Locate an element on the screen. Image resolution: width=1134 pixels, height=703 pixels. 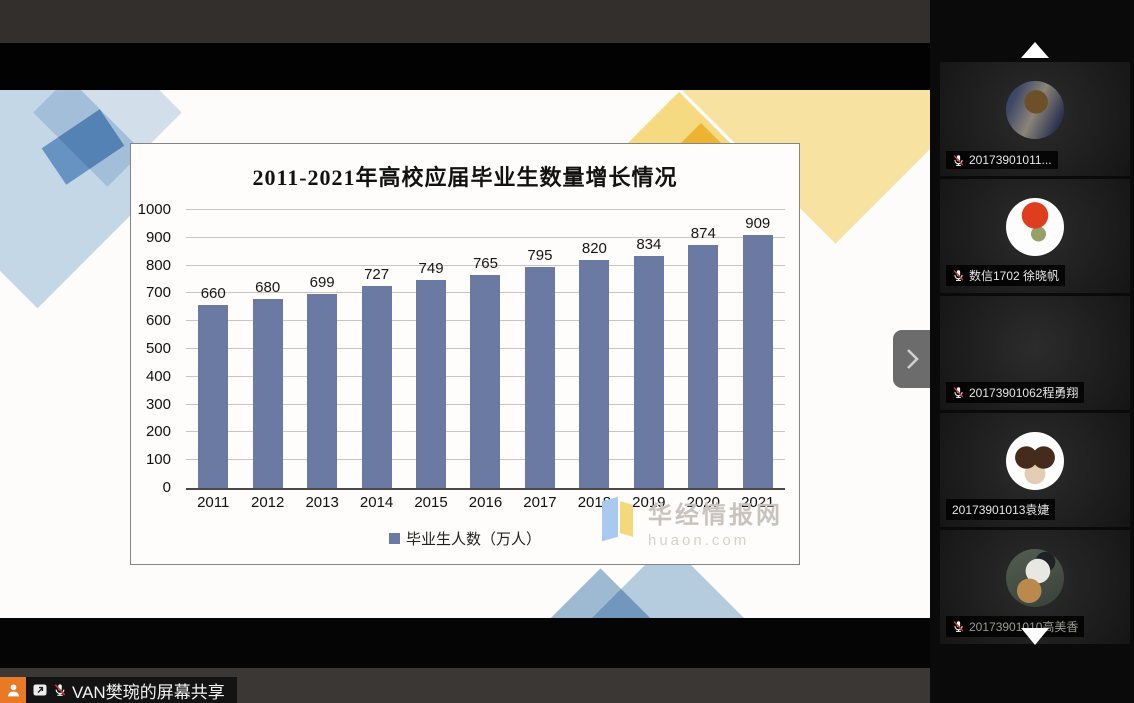
y-tick-label: 1000 is located at coordinates (154, 209).